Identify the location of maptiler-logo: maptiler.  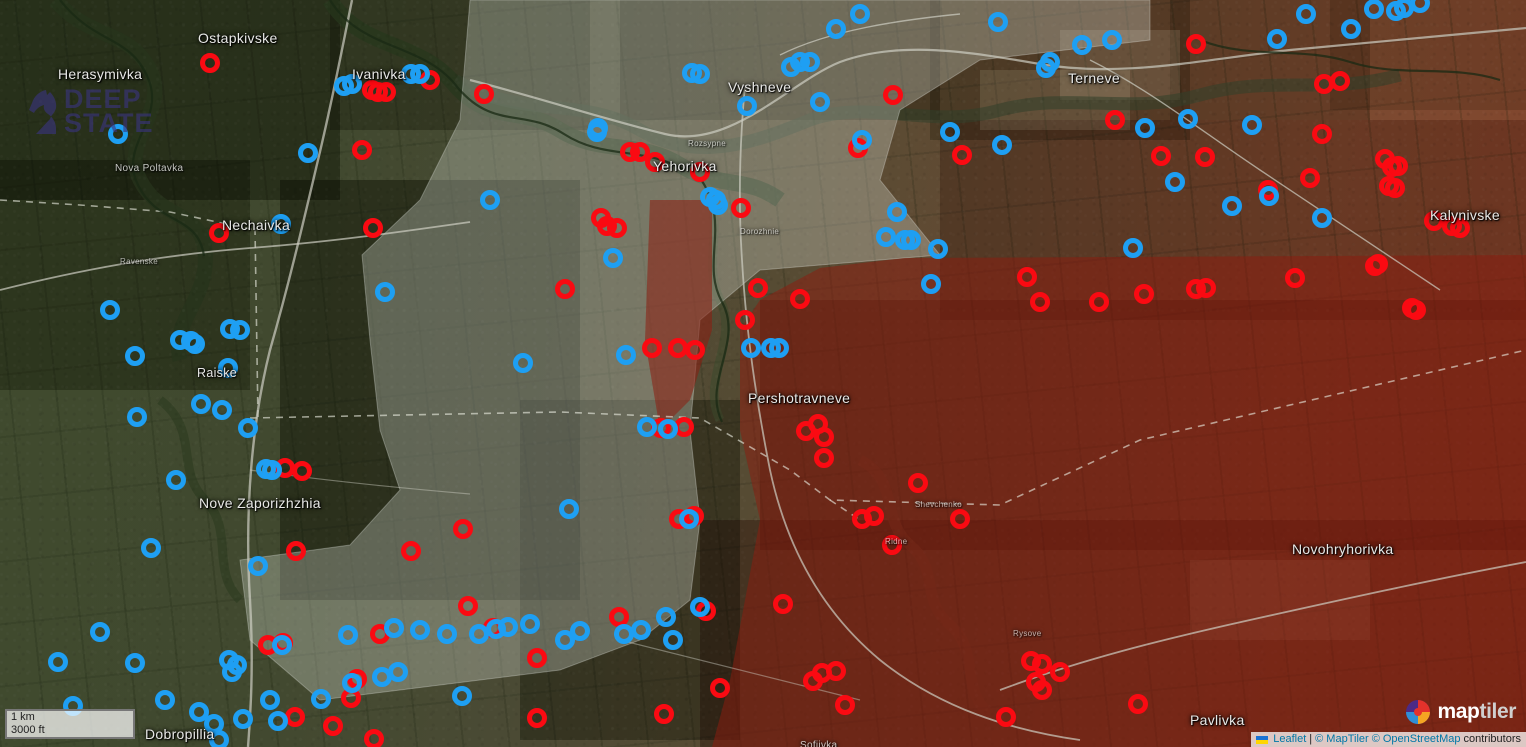
(1460, 712).